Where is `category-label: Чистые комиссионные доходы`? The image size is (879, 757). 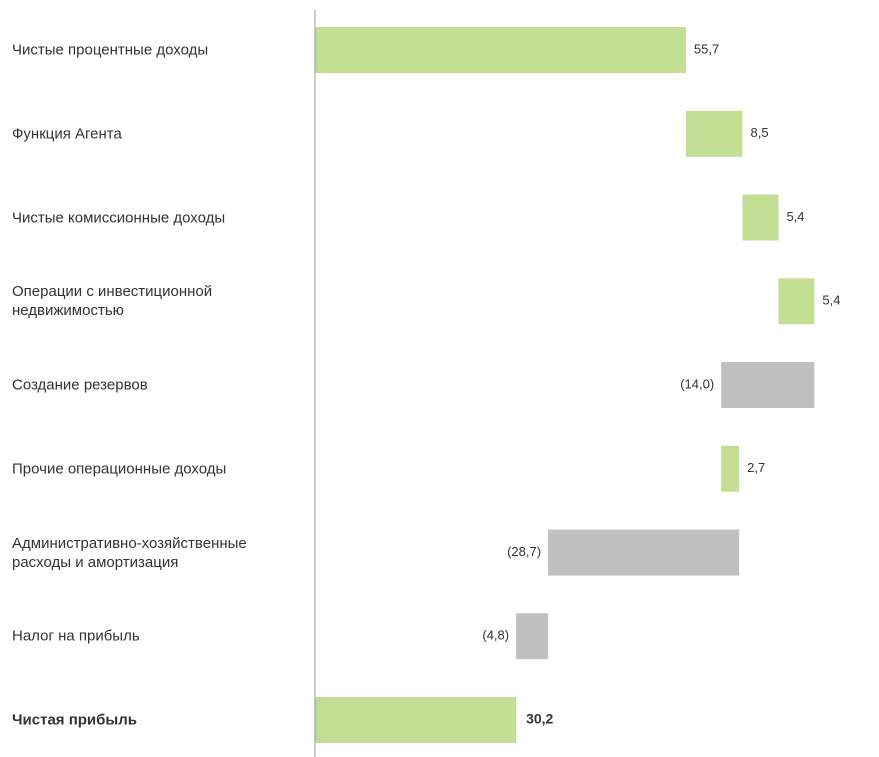
category-label: Чистые комиссионные доходы is located at coordinates (119, 217).